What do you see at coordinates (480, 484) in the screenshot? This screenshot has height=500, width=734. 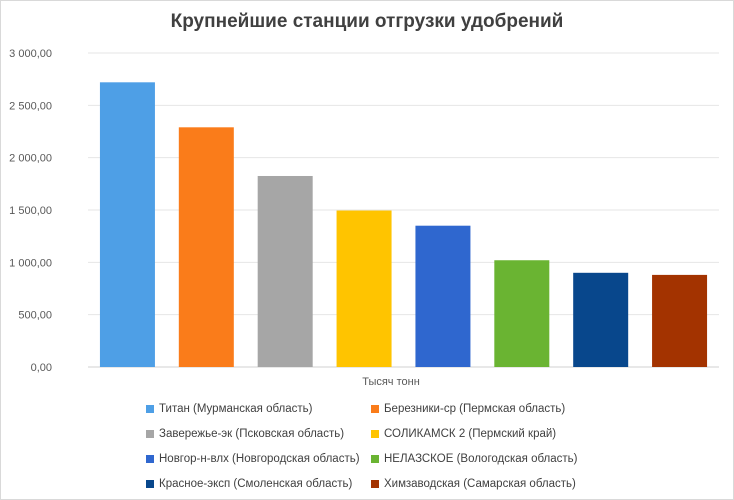 I see `legend-label: Химзаводская (Самарская область)` at bounding box center [480, 484].